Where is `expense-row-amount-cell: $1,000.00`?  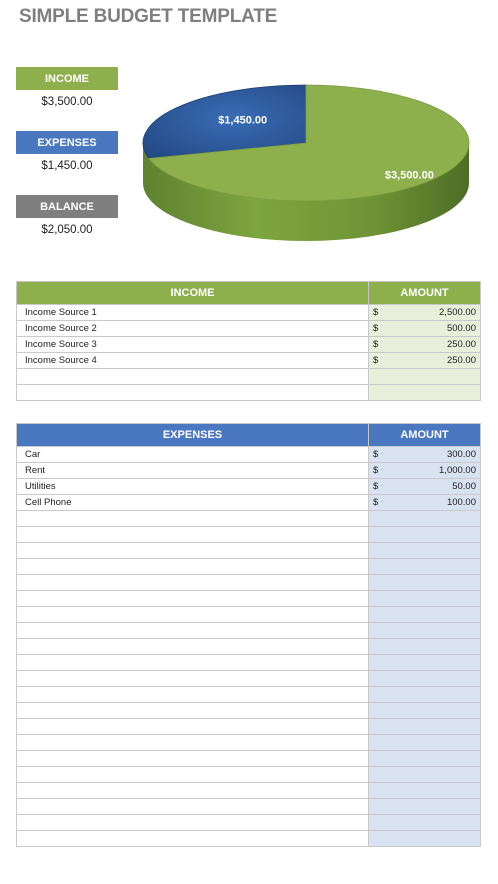
expense-row-amount-cell: $1,000.00 is located at coordinates (424, 470).